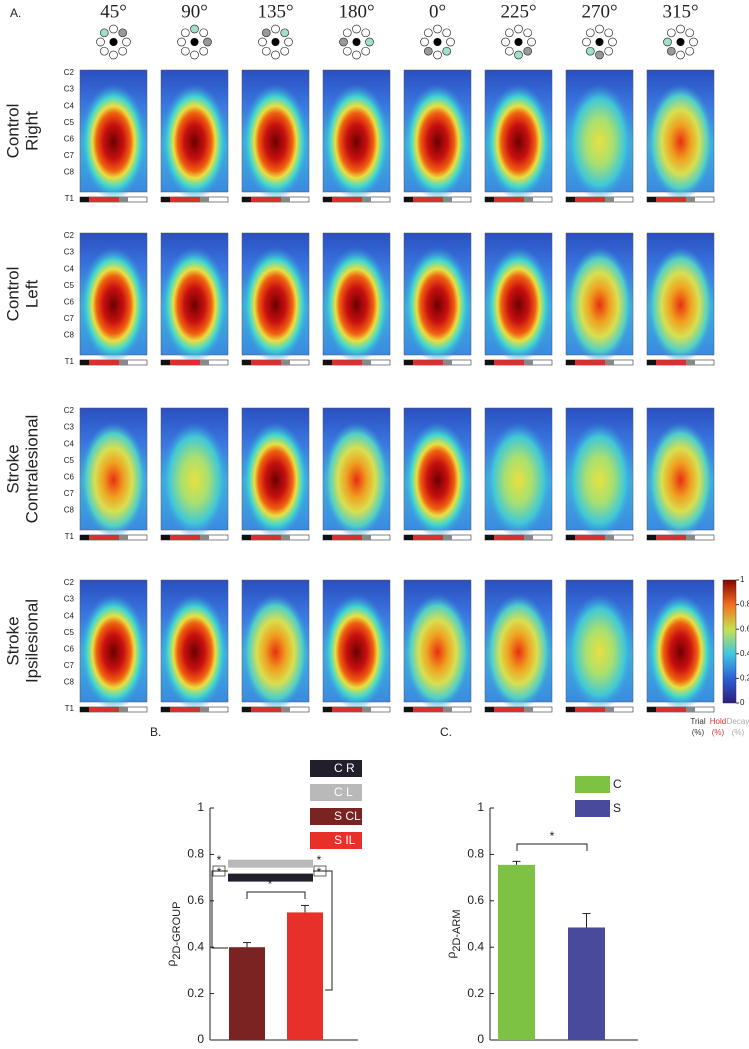  I want to click on legend-label: S, so click(617, 808).